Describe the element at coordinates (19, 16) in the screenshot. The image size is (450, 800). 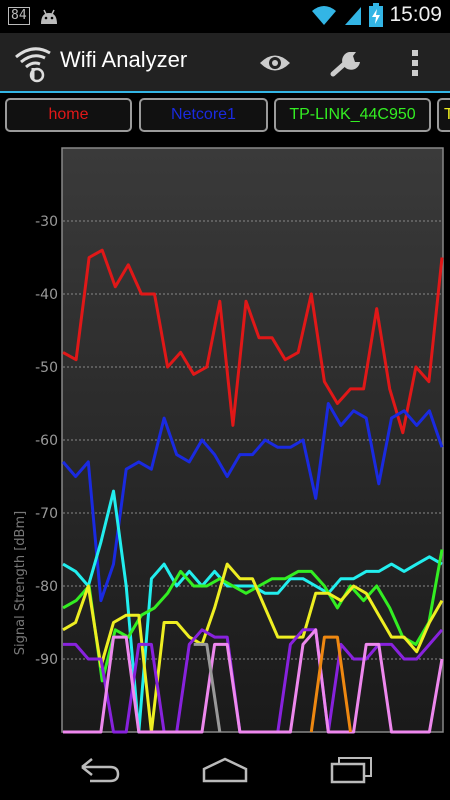
I see `notification-badge-icon: 84` at that location.